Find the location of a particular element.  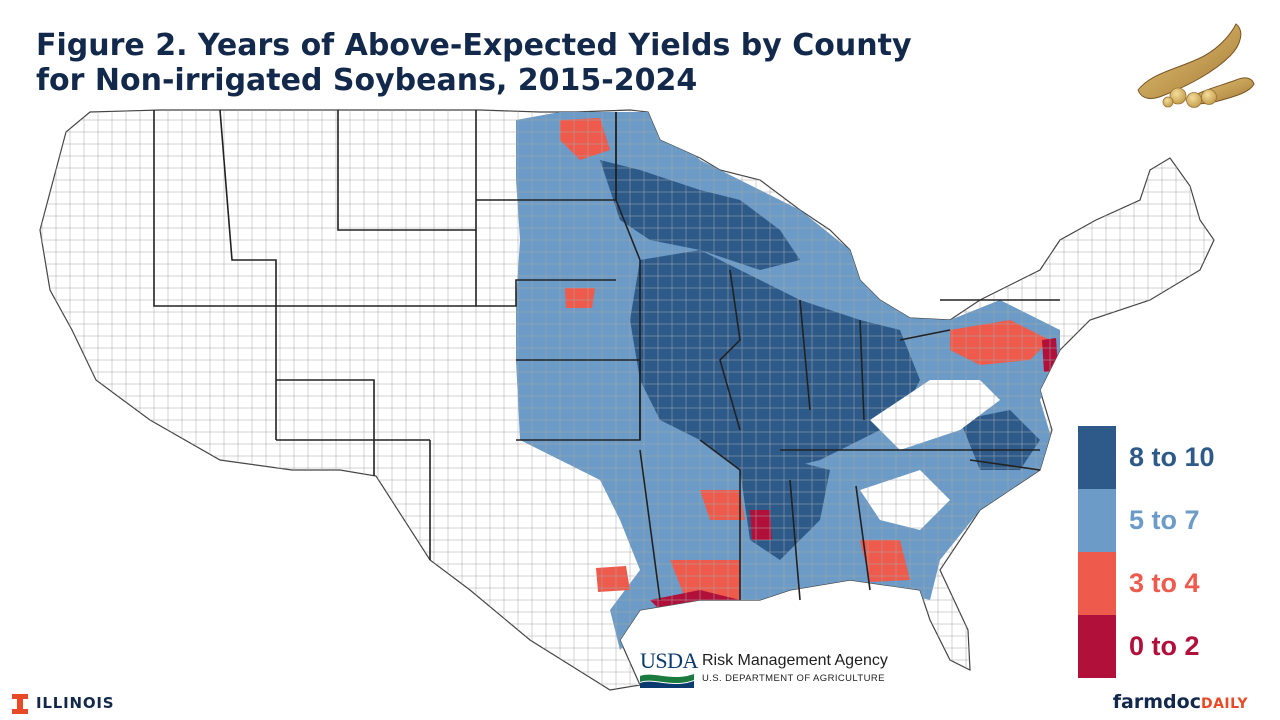

usda-department-name: U.S. DEPARTMENT OF AGRICULTURE is located at coordinates (793, 678).